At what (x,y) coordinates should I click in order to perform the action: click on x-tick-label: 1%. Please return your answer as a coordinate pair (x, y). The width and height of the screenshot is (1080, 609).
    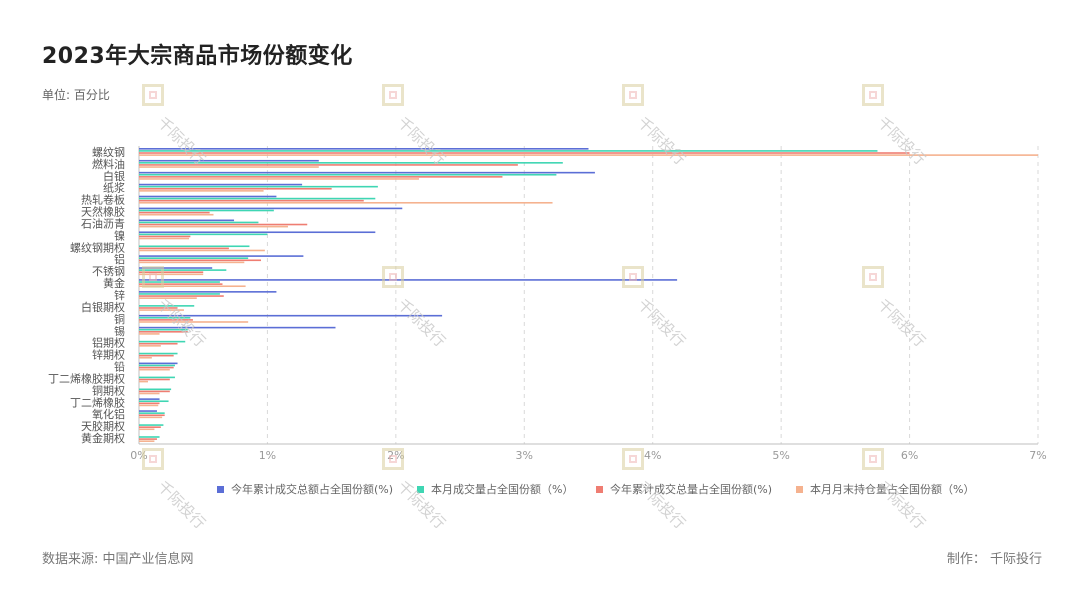
    Looking at the image, I should click on (267, 455).